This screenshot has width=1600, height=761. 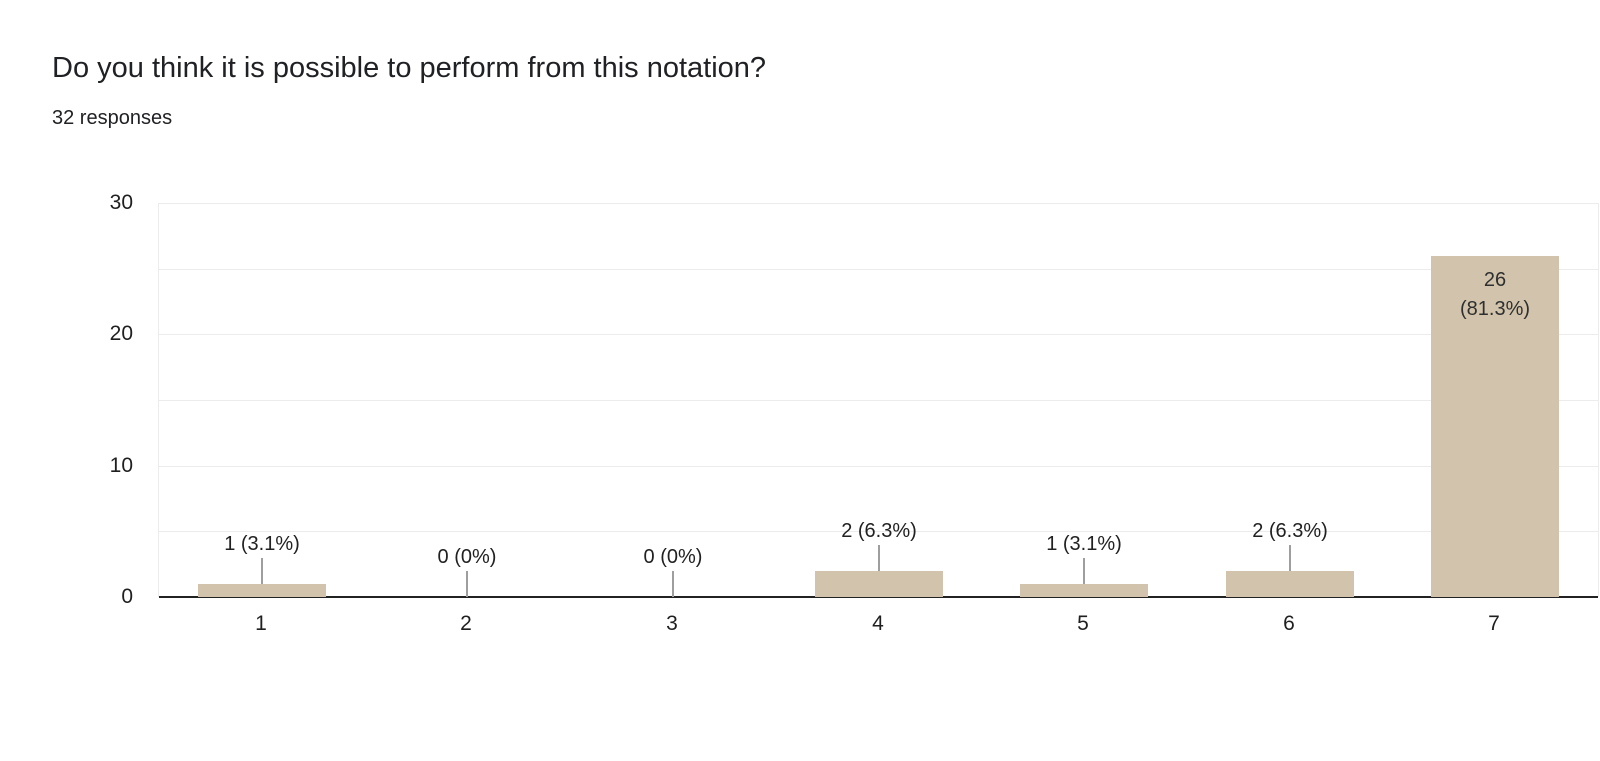 I want to click on x-tick-label-5: 5, so click(x=1083, y=623).